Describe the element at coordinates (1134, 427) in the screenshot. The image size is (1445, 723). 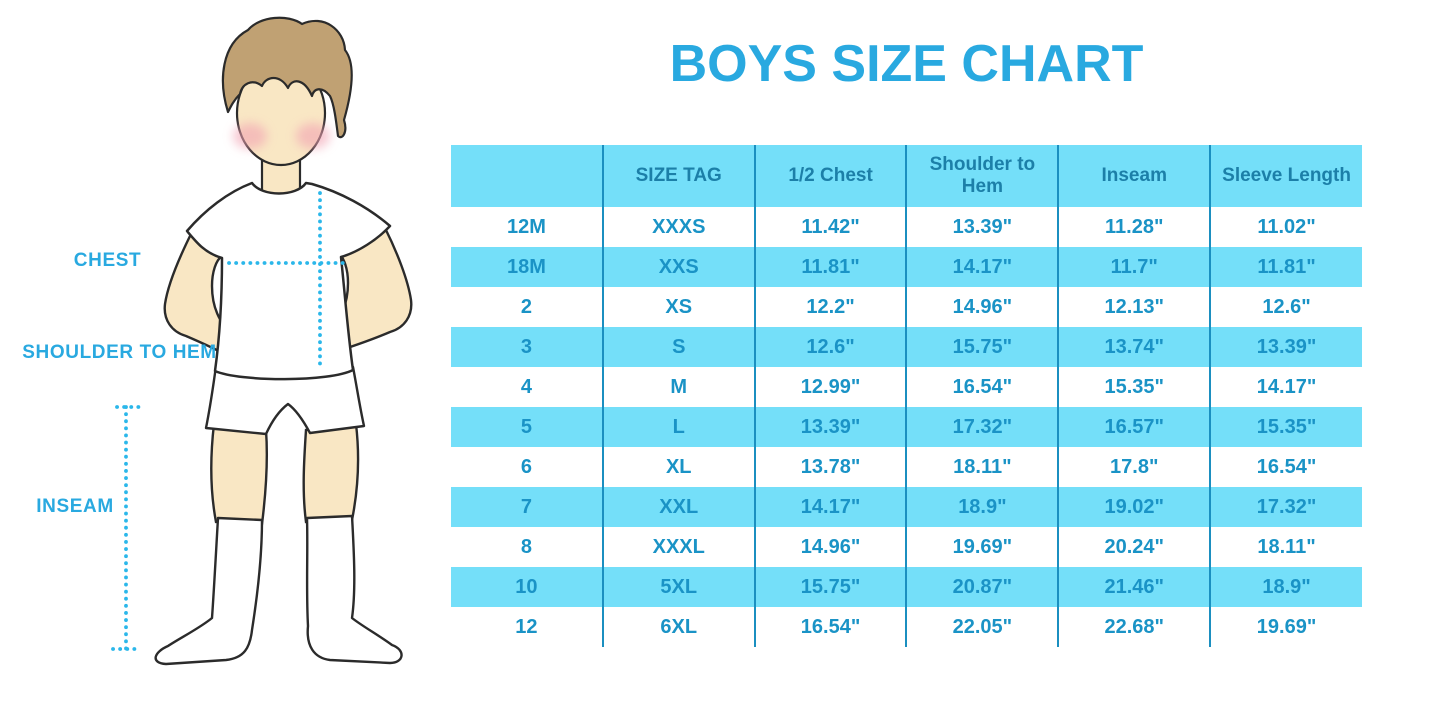
I see `table-cell: 16.57"` at that location.